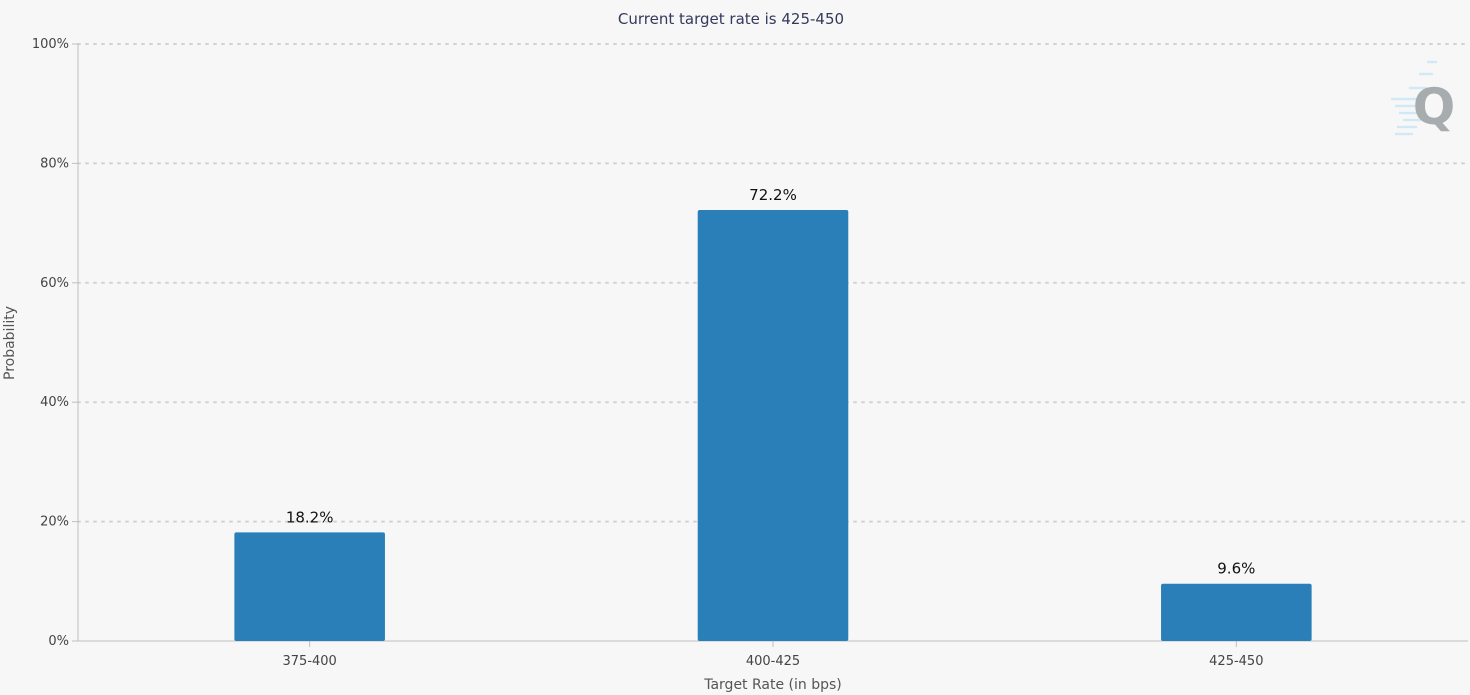  What do you see at coordinates (54, 522) in the screenshot?
I see `y-tick-label: 20%` at bounding box center [54, 522].